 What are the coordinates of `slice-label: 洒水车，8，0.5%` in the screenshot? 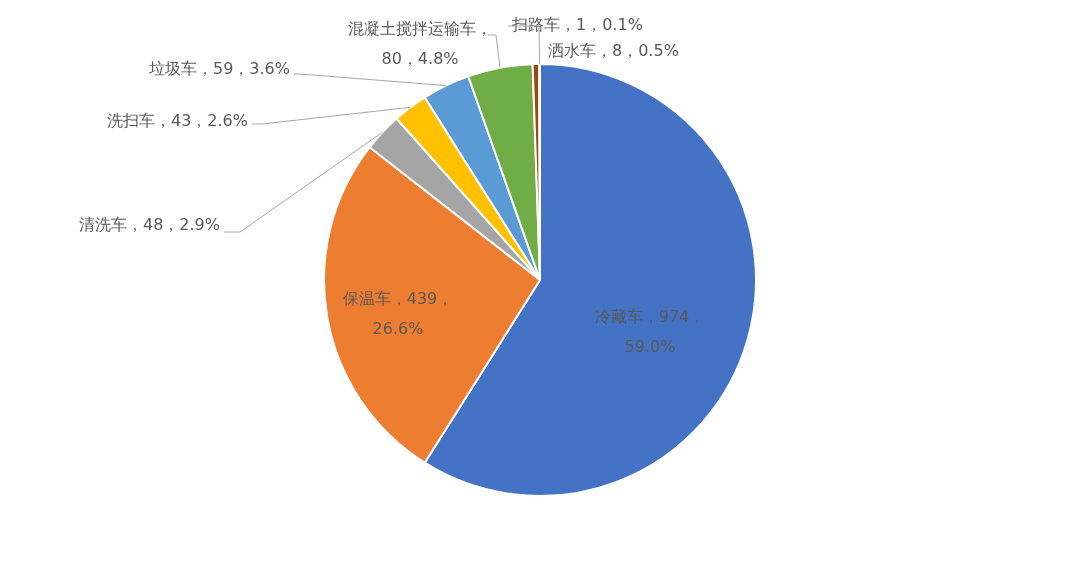 It's located at (613, 51).